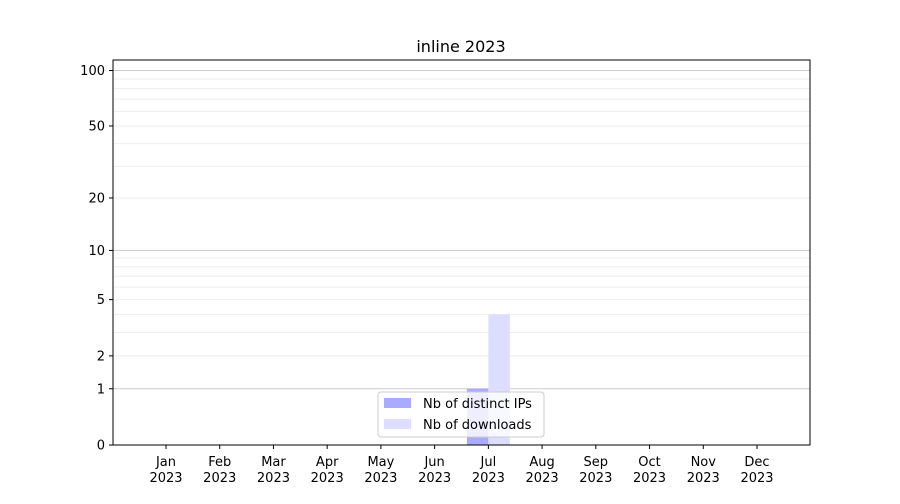  Describe the element at coordinates (96, 126) in the screenshot. I see `y-tick-label: 50` at that location.